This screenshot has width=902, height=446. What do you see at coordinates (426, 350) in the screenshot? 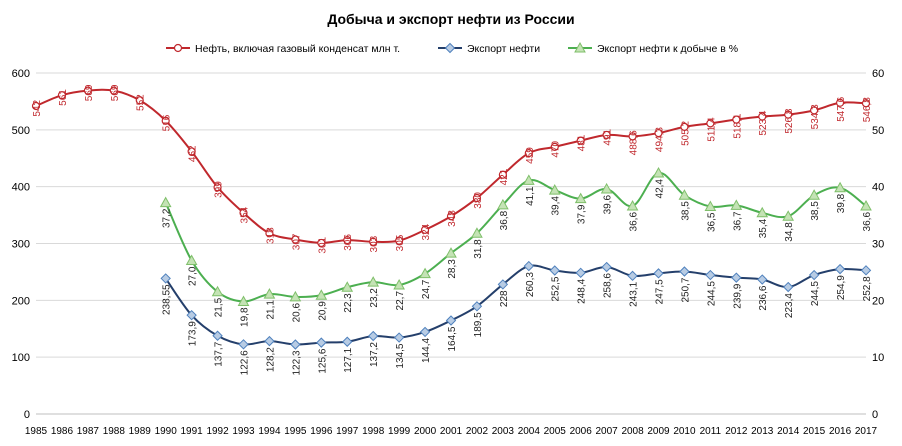
I see `series-1-data-label: 144,4` at bounding box center [426, 350].